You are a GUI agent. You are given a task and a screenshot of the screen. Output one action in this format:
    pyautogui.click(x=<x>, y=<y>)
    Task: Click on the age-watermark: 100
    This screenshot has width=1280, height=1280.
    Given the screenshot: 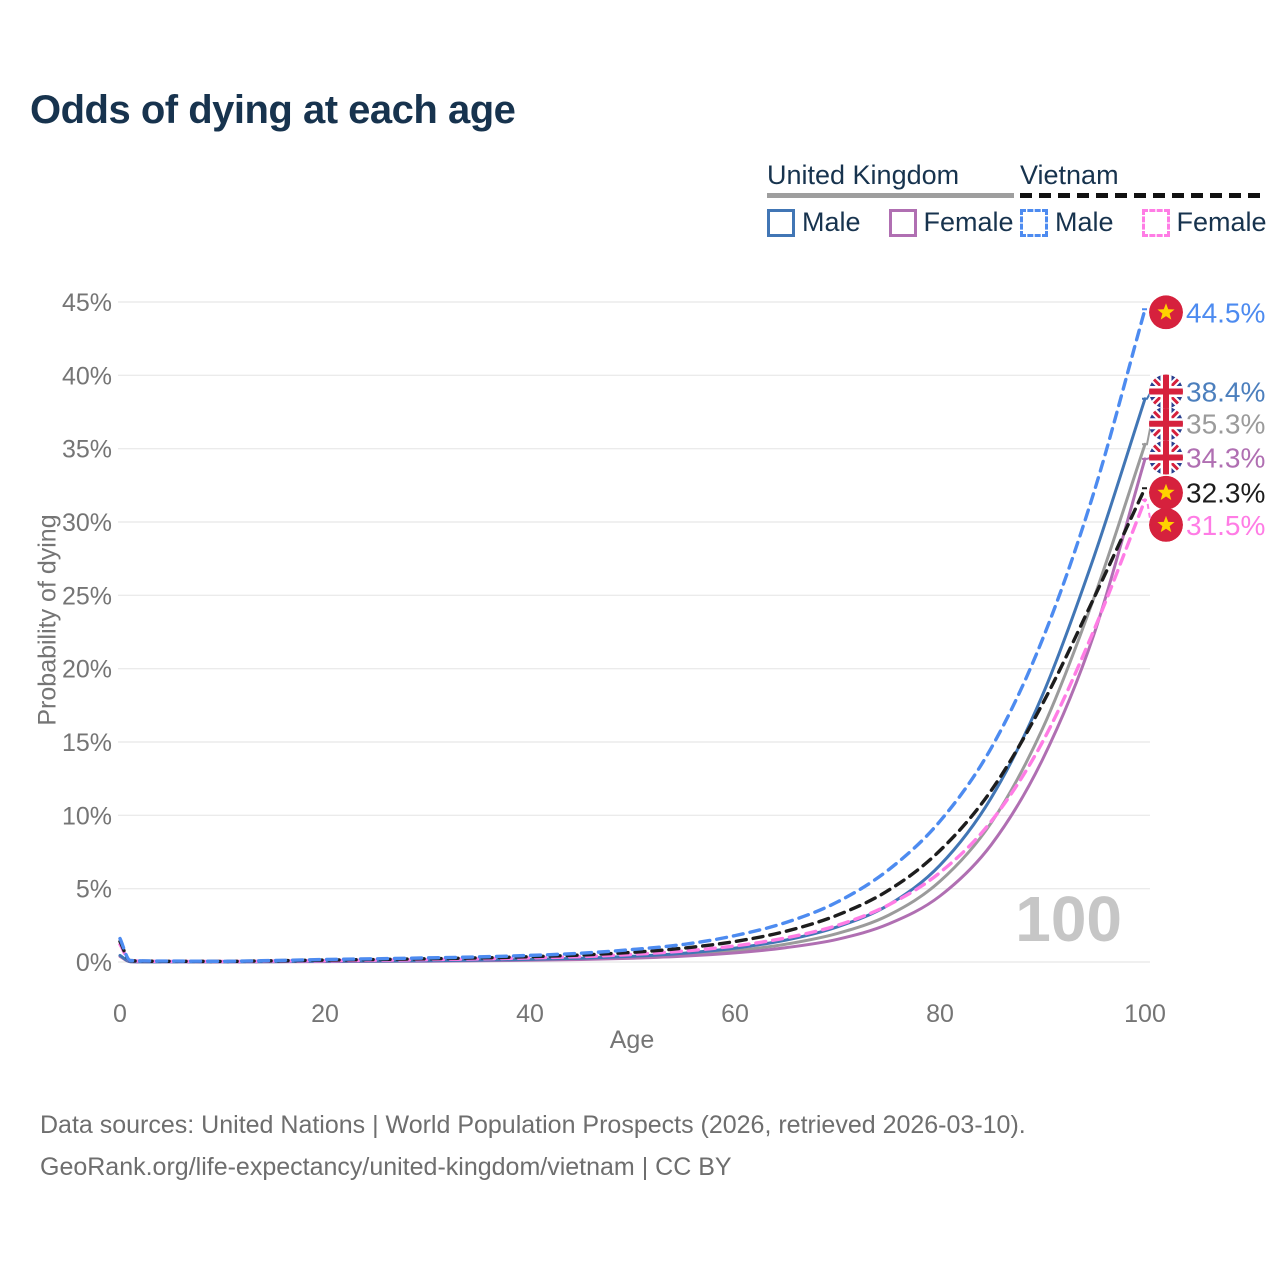 What is the action you would take?
    pyautogui.click(x=1068, y=919)
    